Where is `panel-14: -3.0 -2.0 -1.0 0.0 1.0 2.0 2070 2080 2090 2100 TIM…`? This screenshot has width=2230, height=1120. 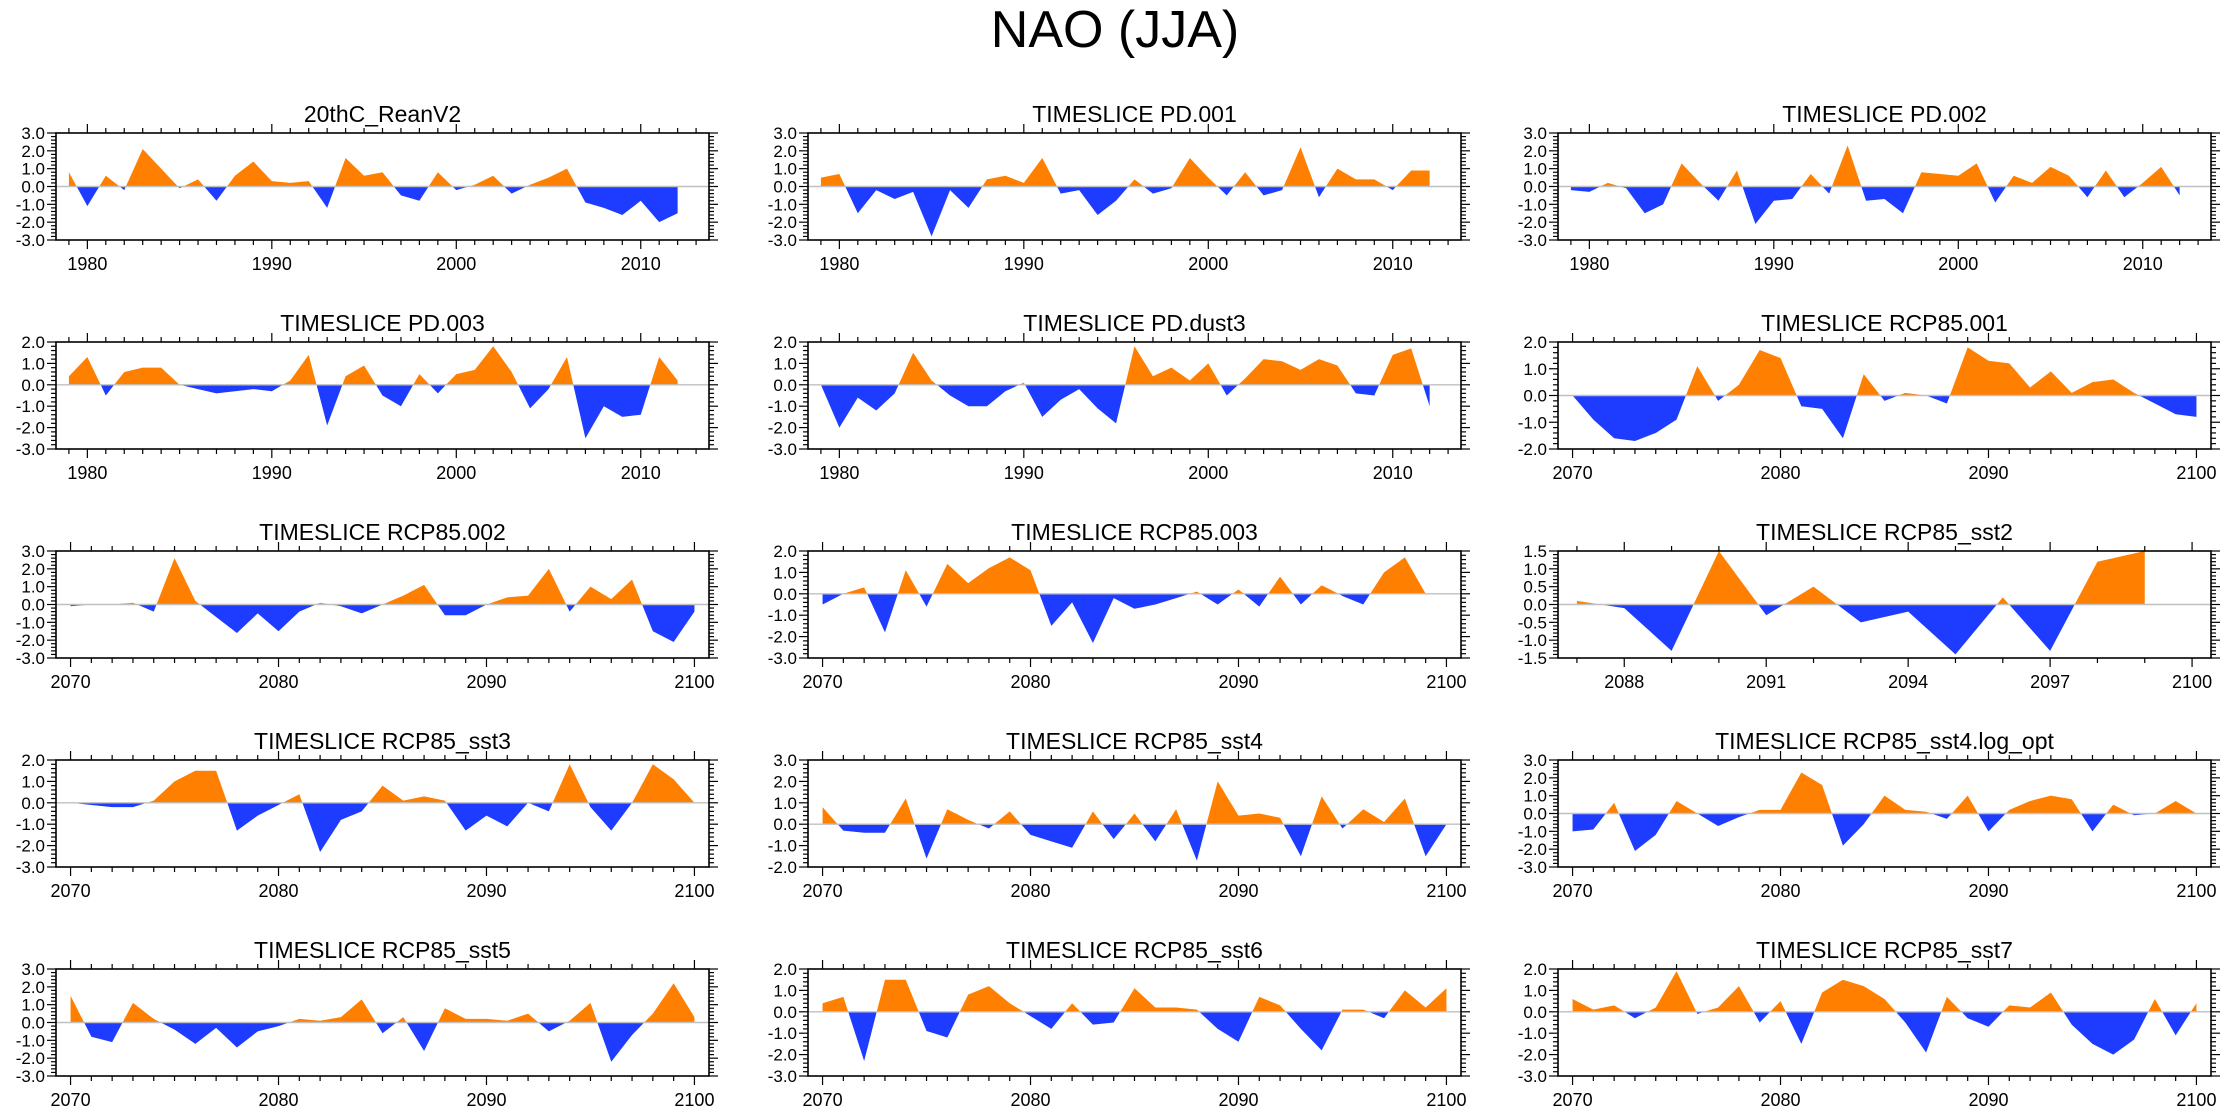 panel-14: -3.0 -2.0 -1.0 0.0 1.0 2.0 2070 2080 2090 2100 TIM… is located at coordinates (1119, 1023).